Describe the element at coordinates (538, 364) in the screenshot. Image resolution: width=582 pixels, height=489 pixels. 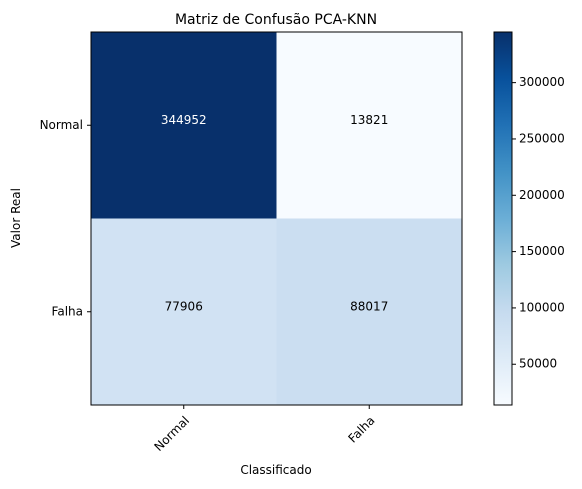
I see `colorbar-tick-label: 50000` at that location.